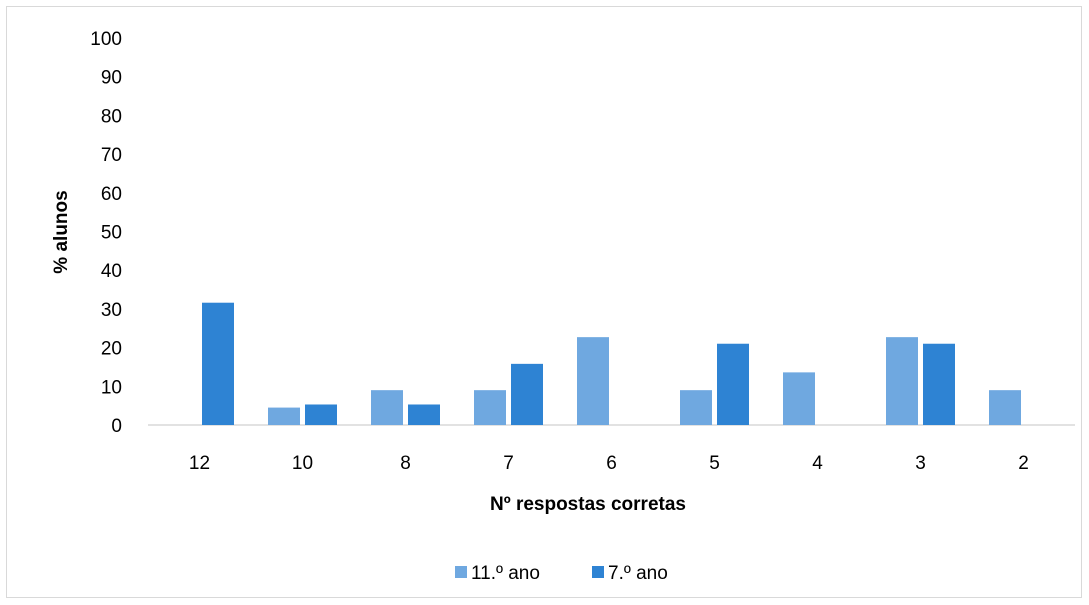 The width and height of the screenshot is (1089, 605). What do you see at coordinates (817, 463) in the screenshot?
I see `x-tick-label: 4` at bounding box center [817, 463].